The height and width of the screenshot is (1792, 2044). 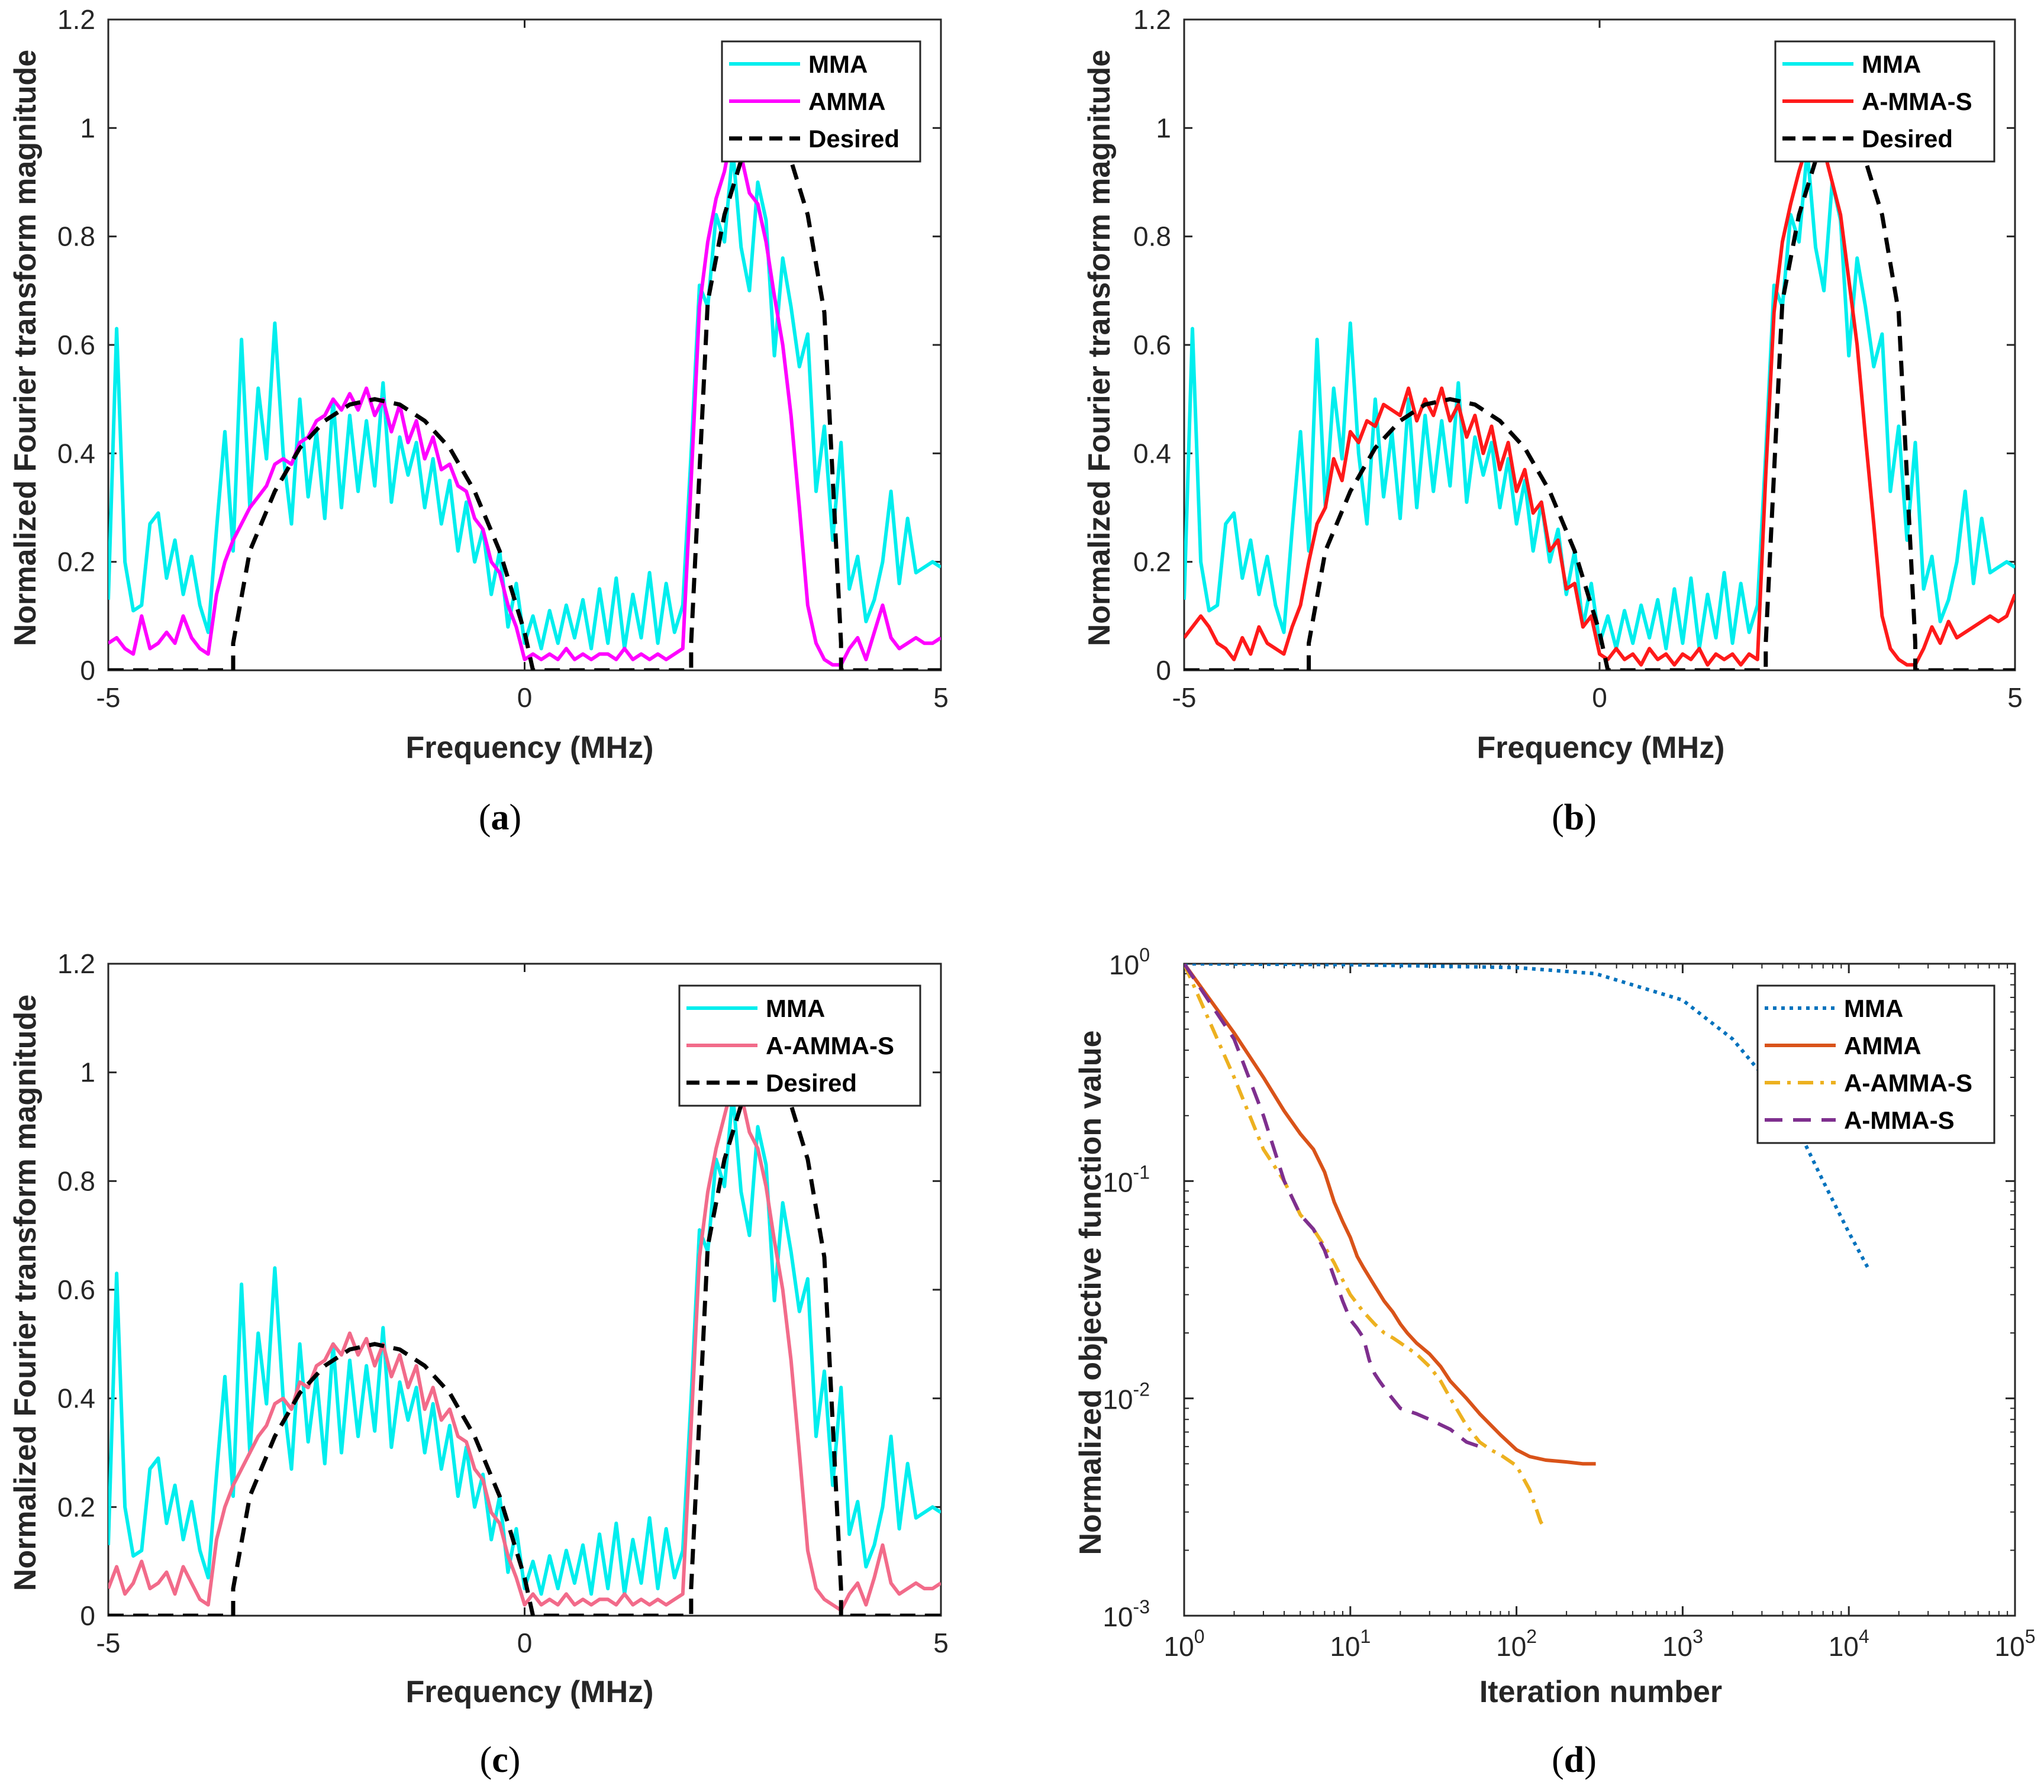 What do you see at coordinates (1152, 562) in the screenshot?
I see `ytick-label-b: 0.2` at bounding box center [1152, 562].